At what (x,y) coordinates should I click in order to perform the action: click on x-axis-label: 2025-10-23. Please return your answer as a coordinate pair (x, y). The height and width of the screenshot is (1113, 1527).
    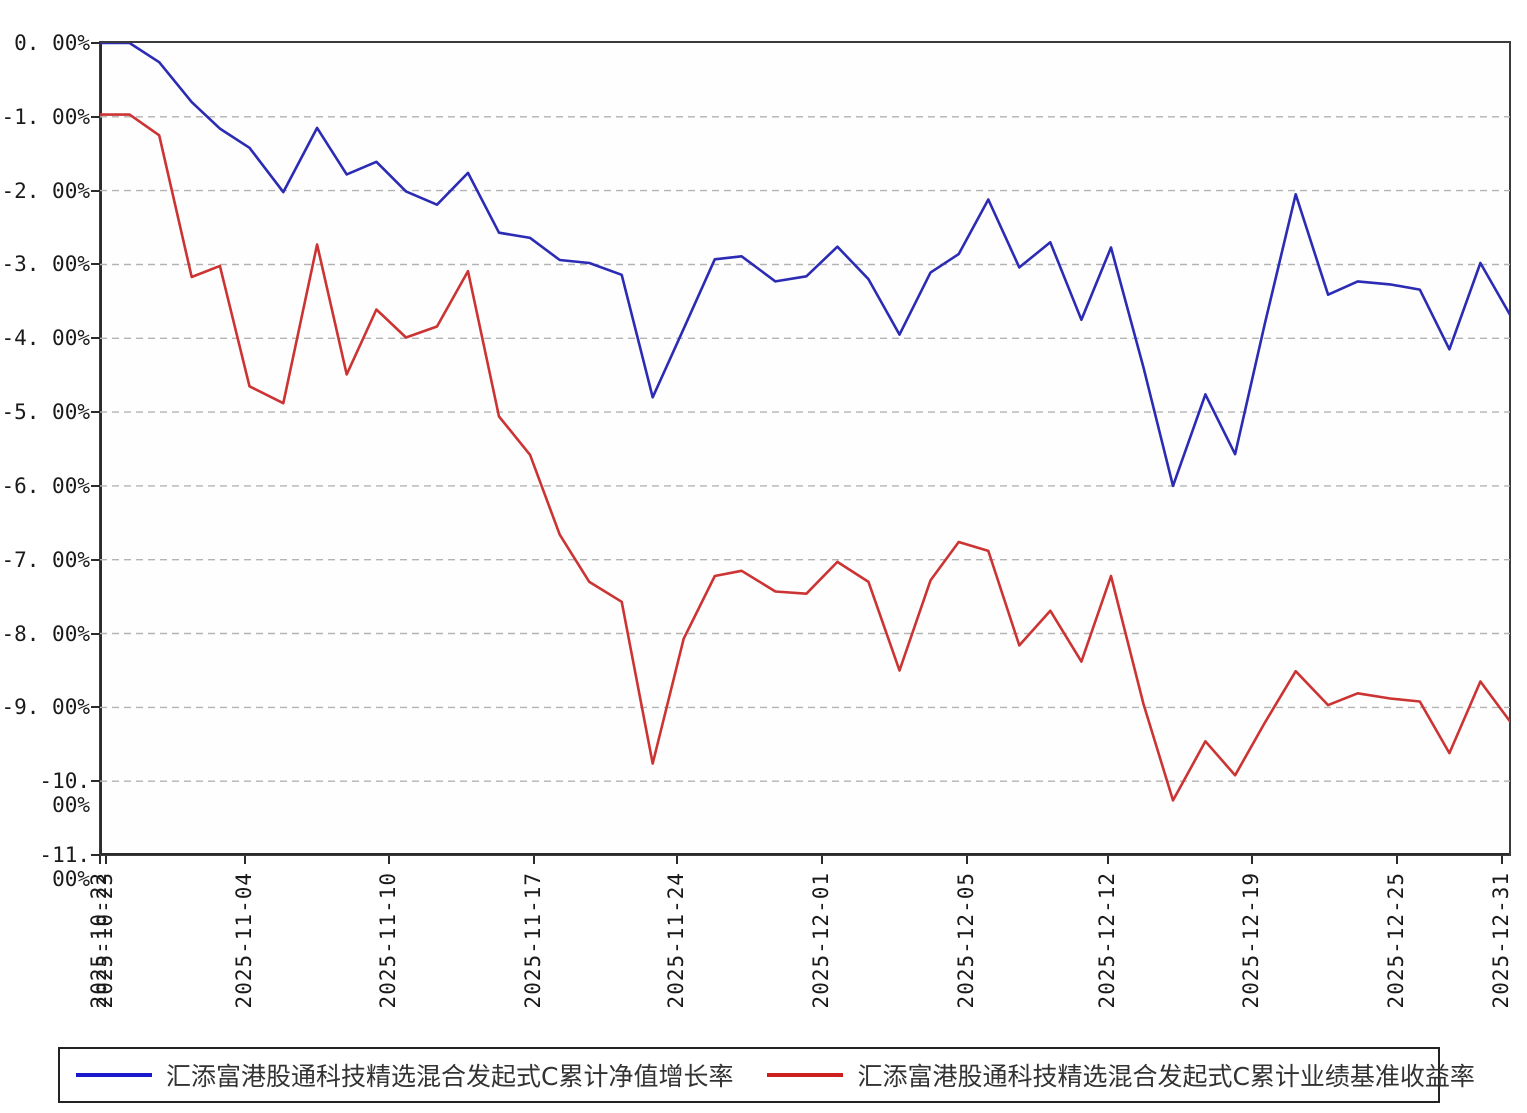
    Looking at the image, I should click on (104, 940).